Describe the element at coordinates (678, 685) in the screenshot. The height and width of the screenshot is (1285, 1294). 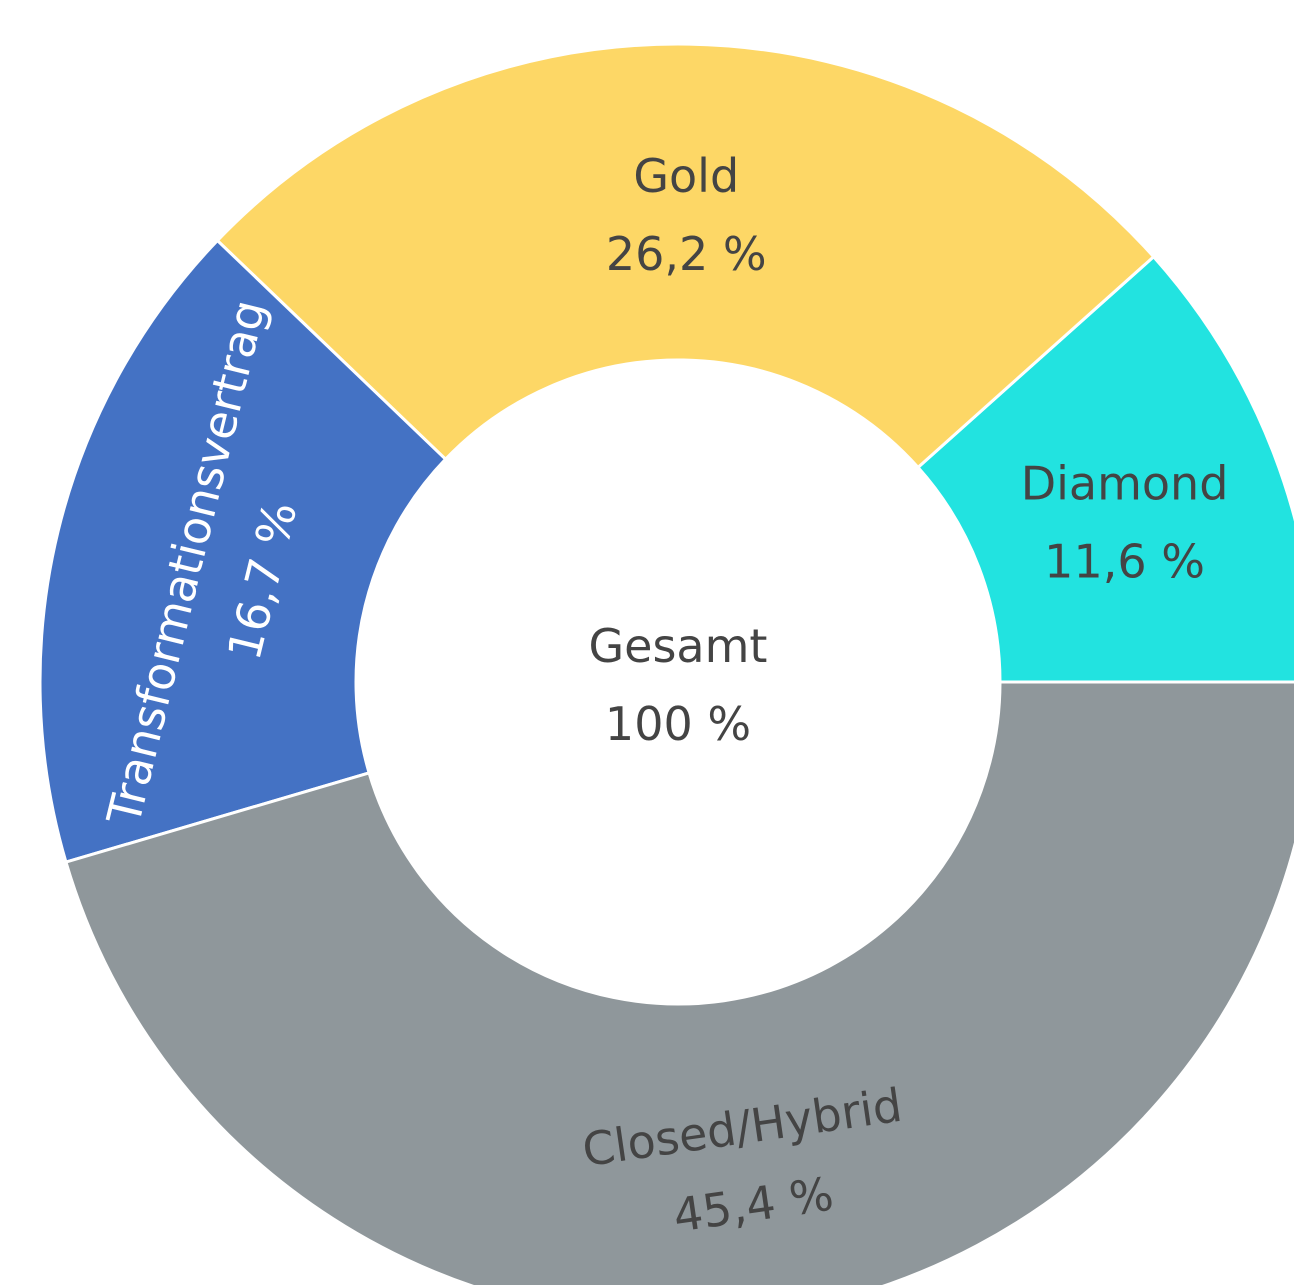
I see `center-label: Gesamt 100 %` at that location.